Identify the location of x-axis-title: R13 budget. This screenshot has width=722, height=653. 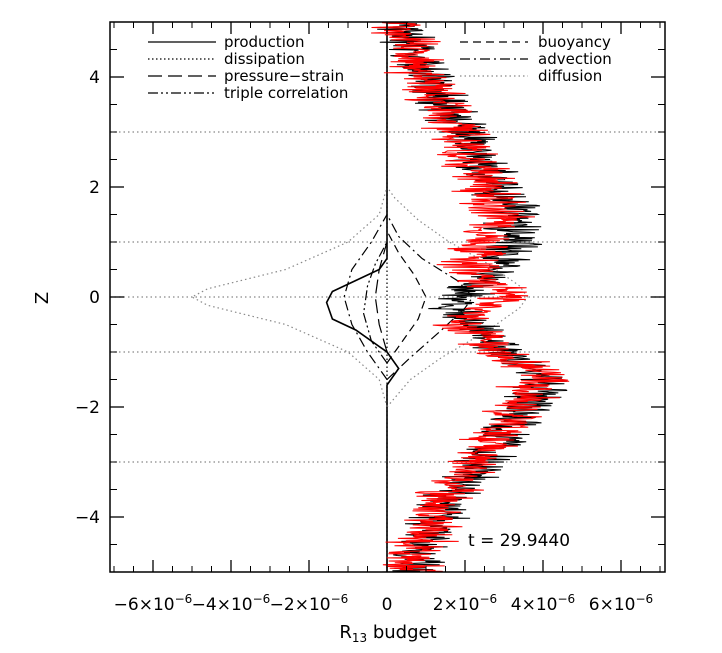
(387, 633).